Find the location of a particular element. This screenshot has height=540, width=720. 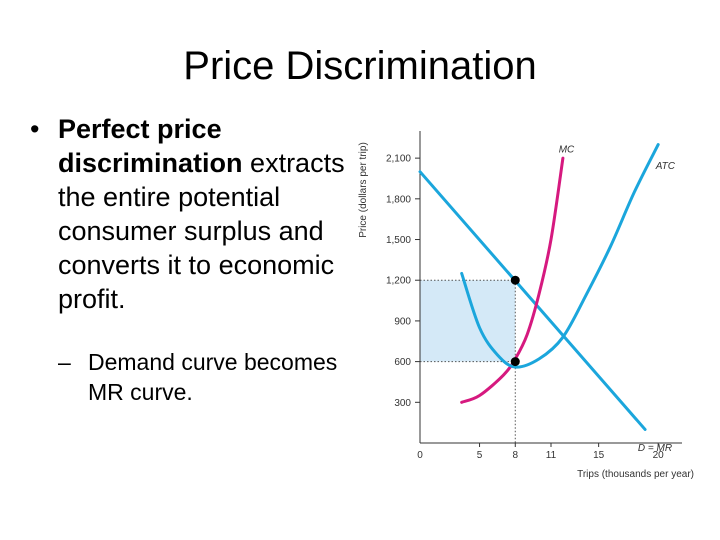

x-tick-label-5: 5 is located at coordinates (480, 455).